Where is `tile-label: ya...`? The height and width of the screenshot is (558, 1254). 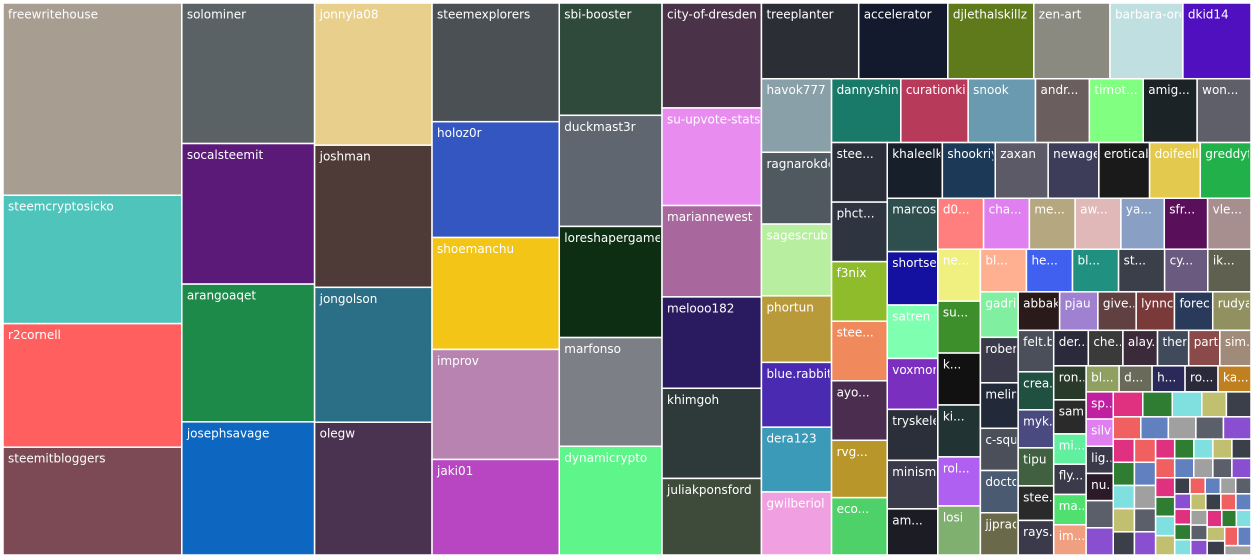 tile-label: ya... is located at coordinates (1139, 210).